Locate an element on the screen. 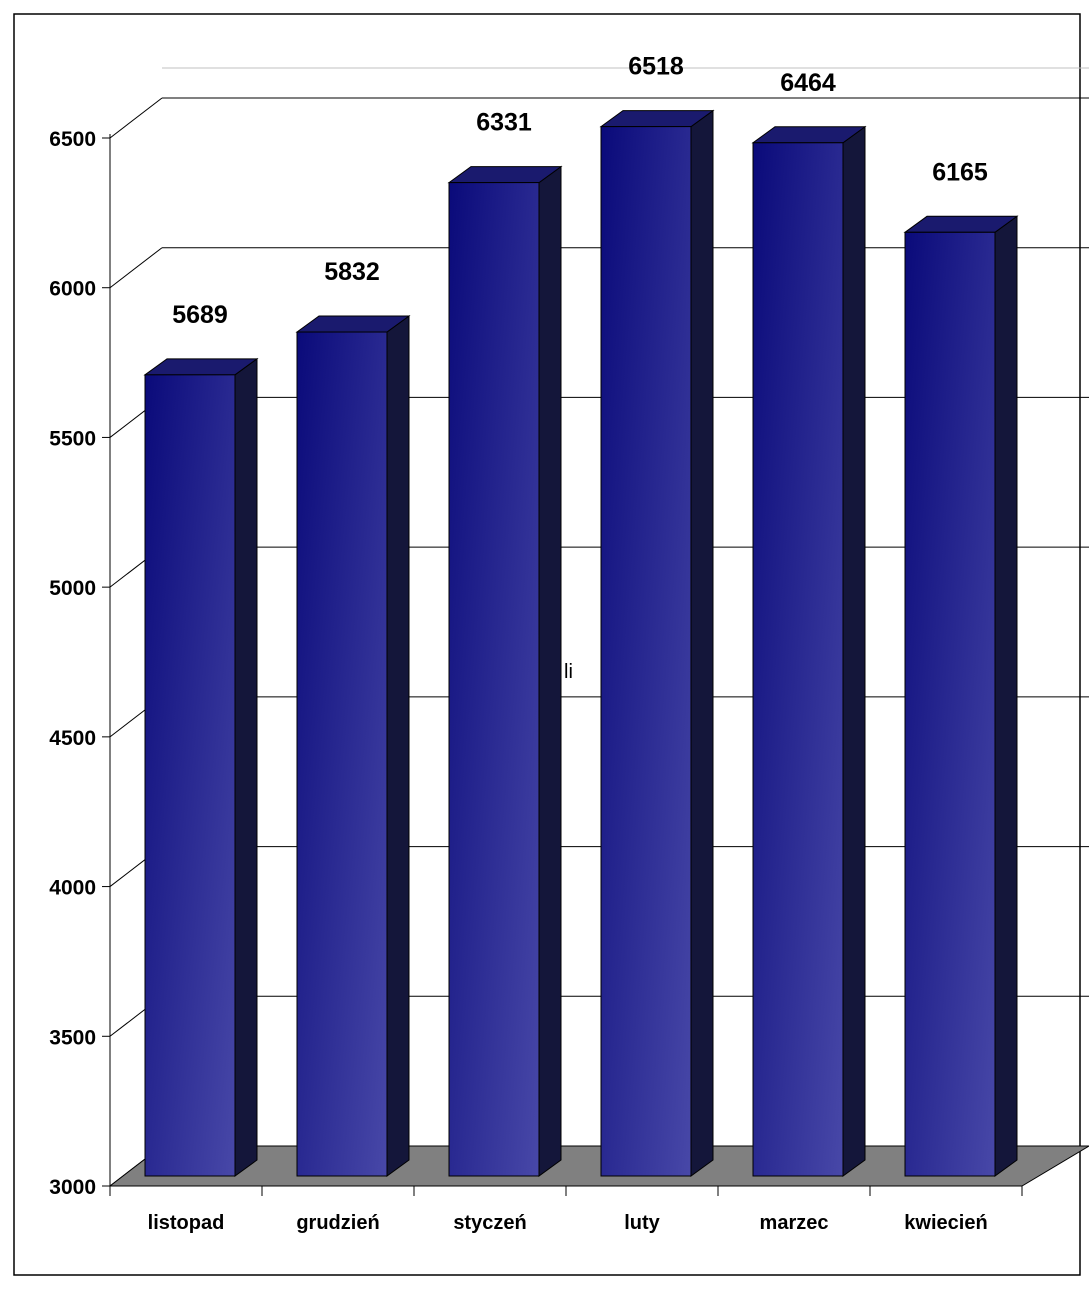 The height and width of the screenshot is (1289, 1089). y-tick-label: 3500 is located at coordinates (72, 1037).